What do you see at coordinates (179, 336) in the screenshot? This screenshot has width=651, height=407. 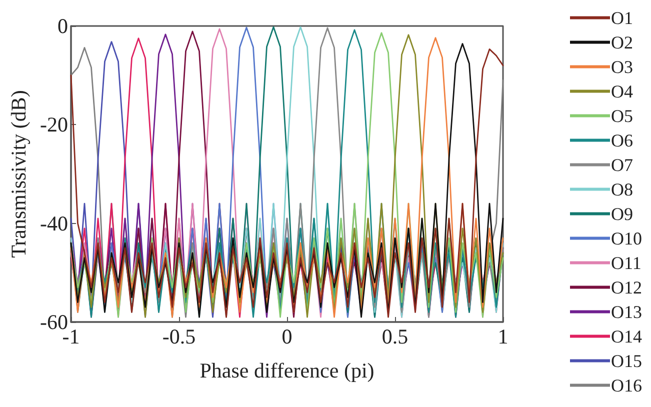 I see `x-tick-label: -0.5` at bounding box center [179, 336].